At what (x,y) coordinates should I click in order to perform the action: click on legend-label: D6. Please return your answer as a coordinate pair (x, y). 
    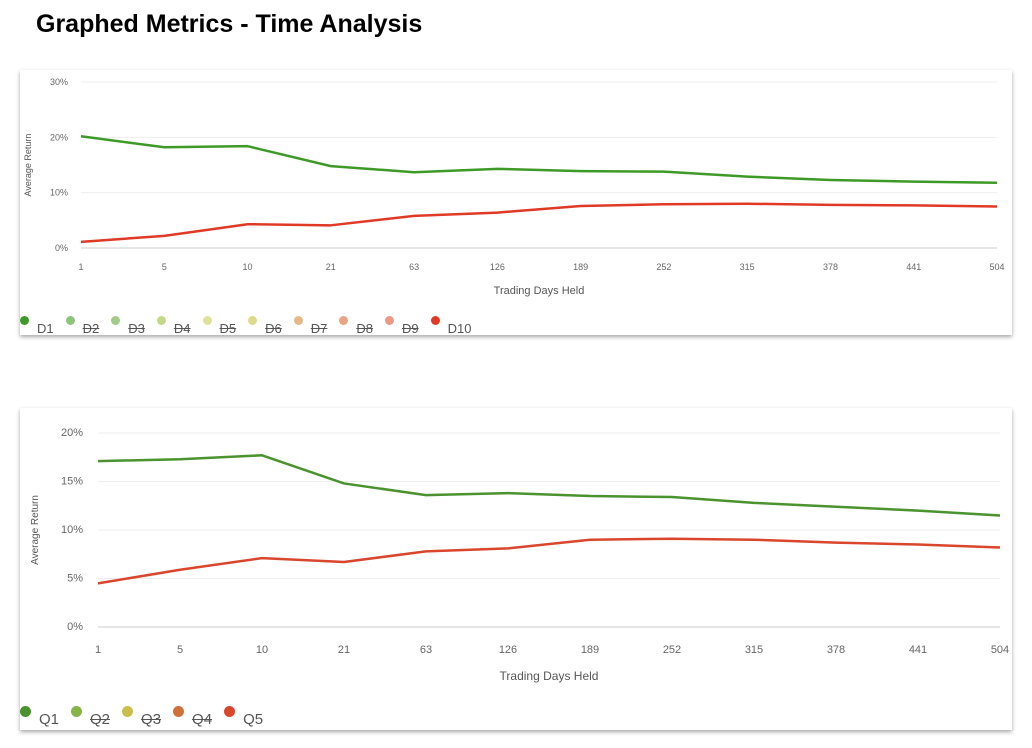
    Looking at the image, I should click on (273, 328).